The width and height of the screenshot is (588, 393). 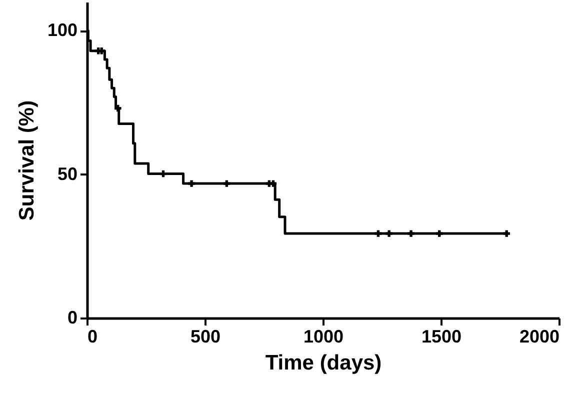 I want to click on x-axis-title: Time (days), so click(x=323, y=363).